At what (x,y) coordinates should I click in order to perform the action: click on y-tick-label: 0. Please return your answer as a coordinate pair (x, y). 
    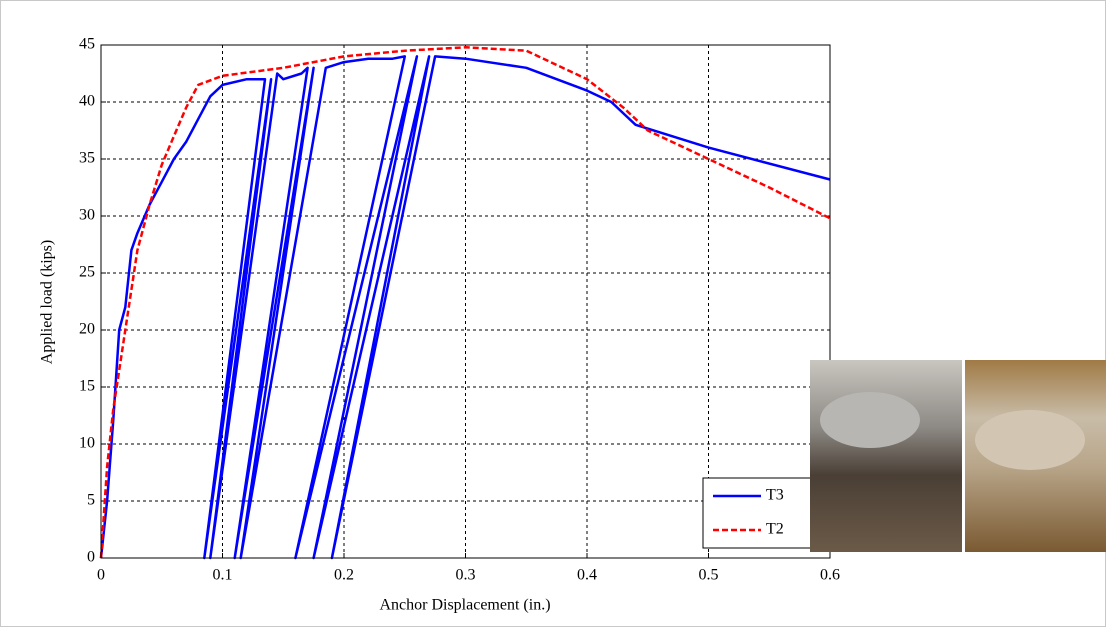
    Looking at the image, I should click on (91, 557).